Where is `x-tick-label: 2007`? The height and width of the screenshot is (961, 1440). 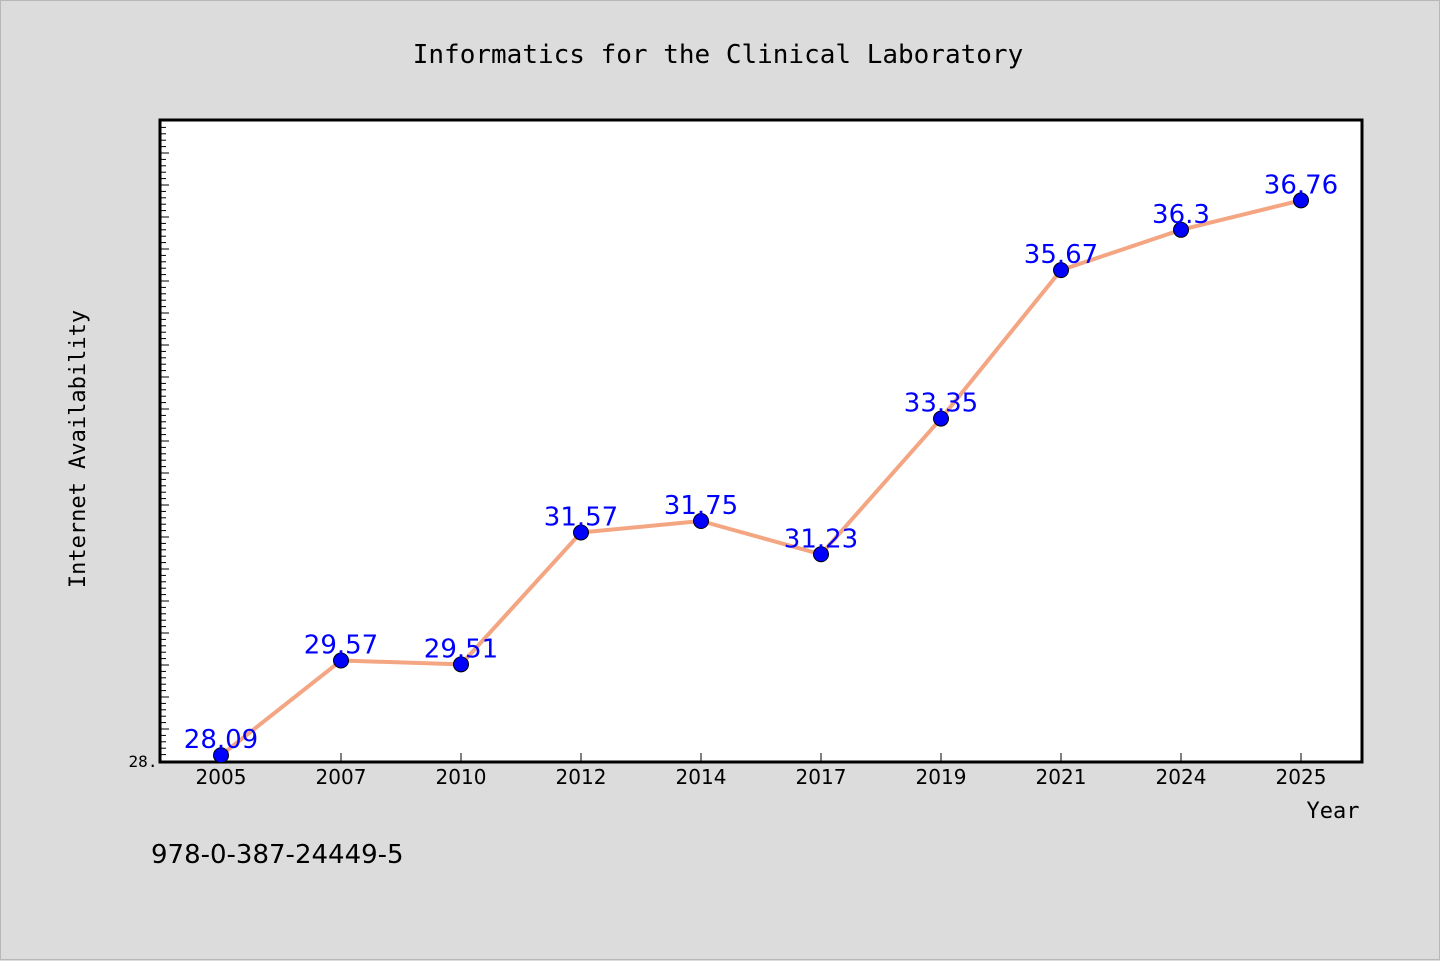
x-tick-label: 2007 is located at coordinates (341, 777).